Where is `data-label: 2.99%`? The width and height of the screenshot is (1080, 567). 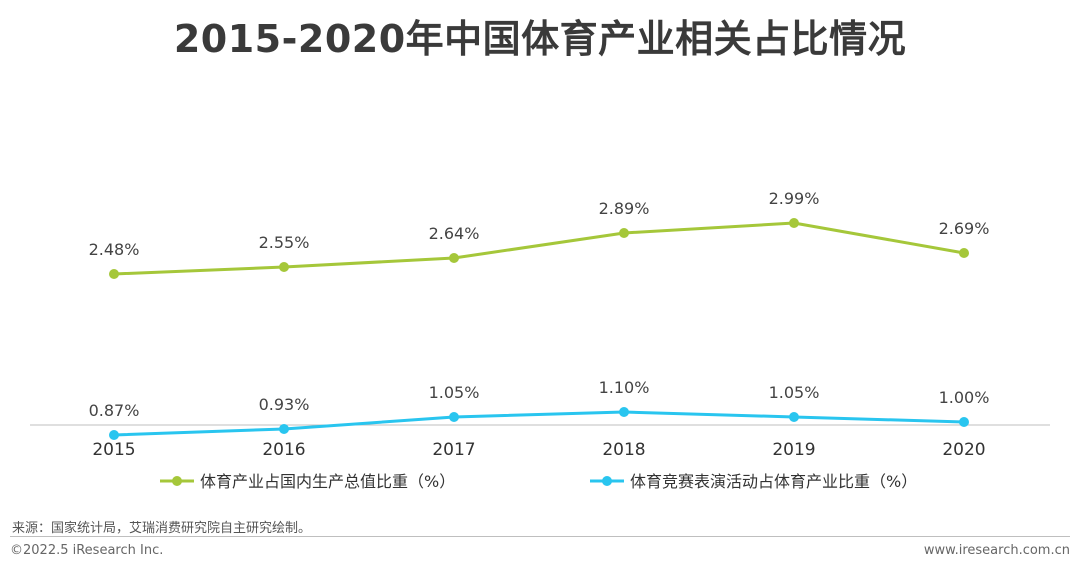 data-label: 2.99% is located at coordinates (794, 198).